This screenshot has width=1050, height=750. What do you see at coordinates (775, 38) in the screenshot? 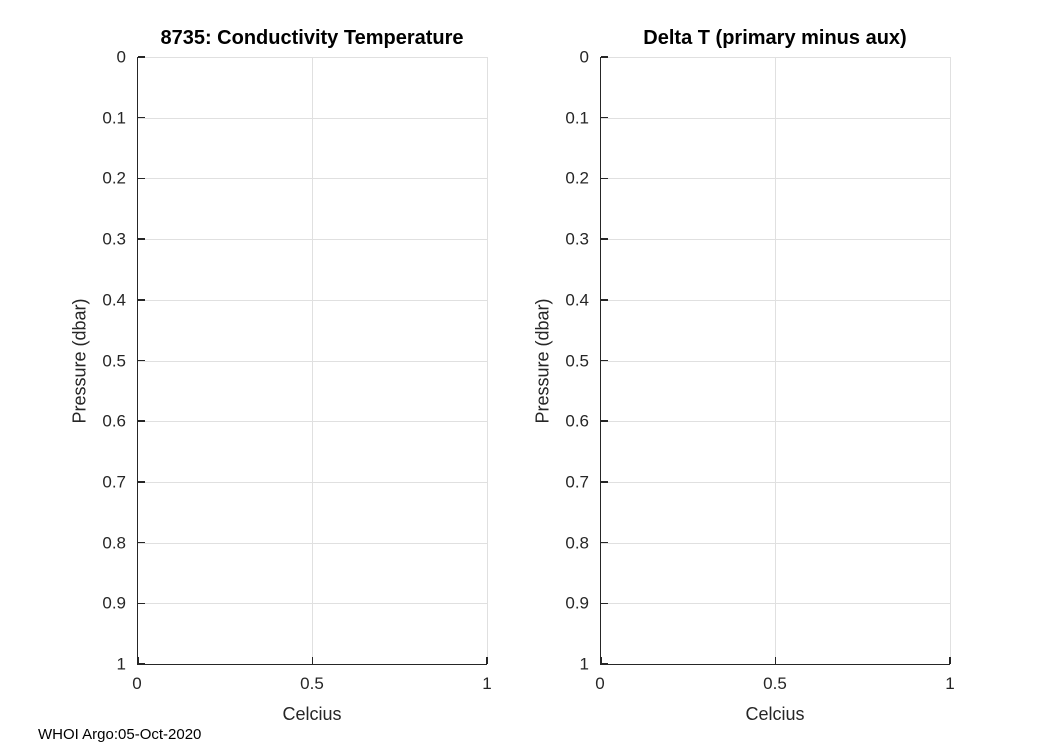
I see `plot-title: Delta T (primary minus aux)` at bounding box center [775, 38].